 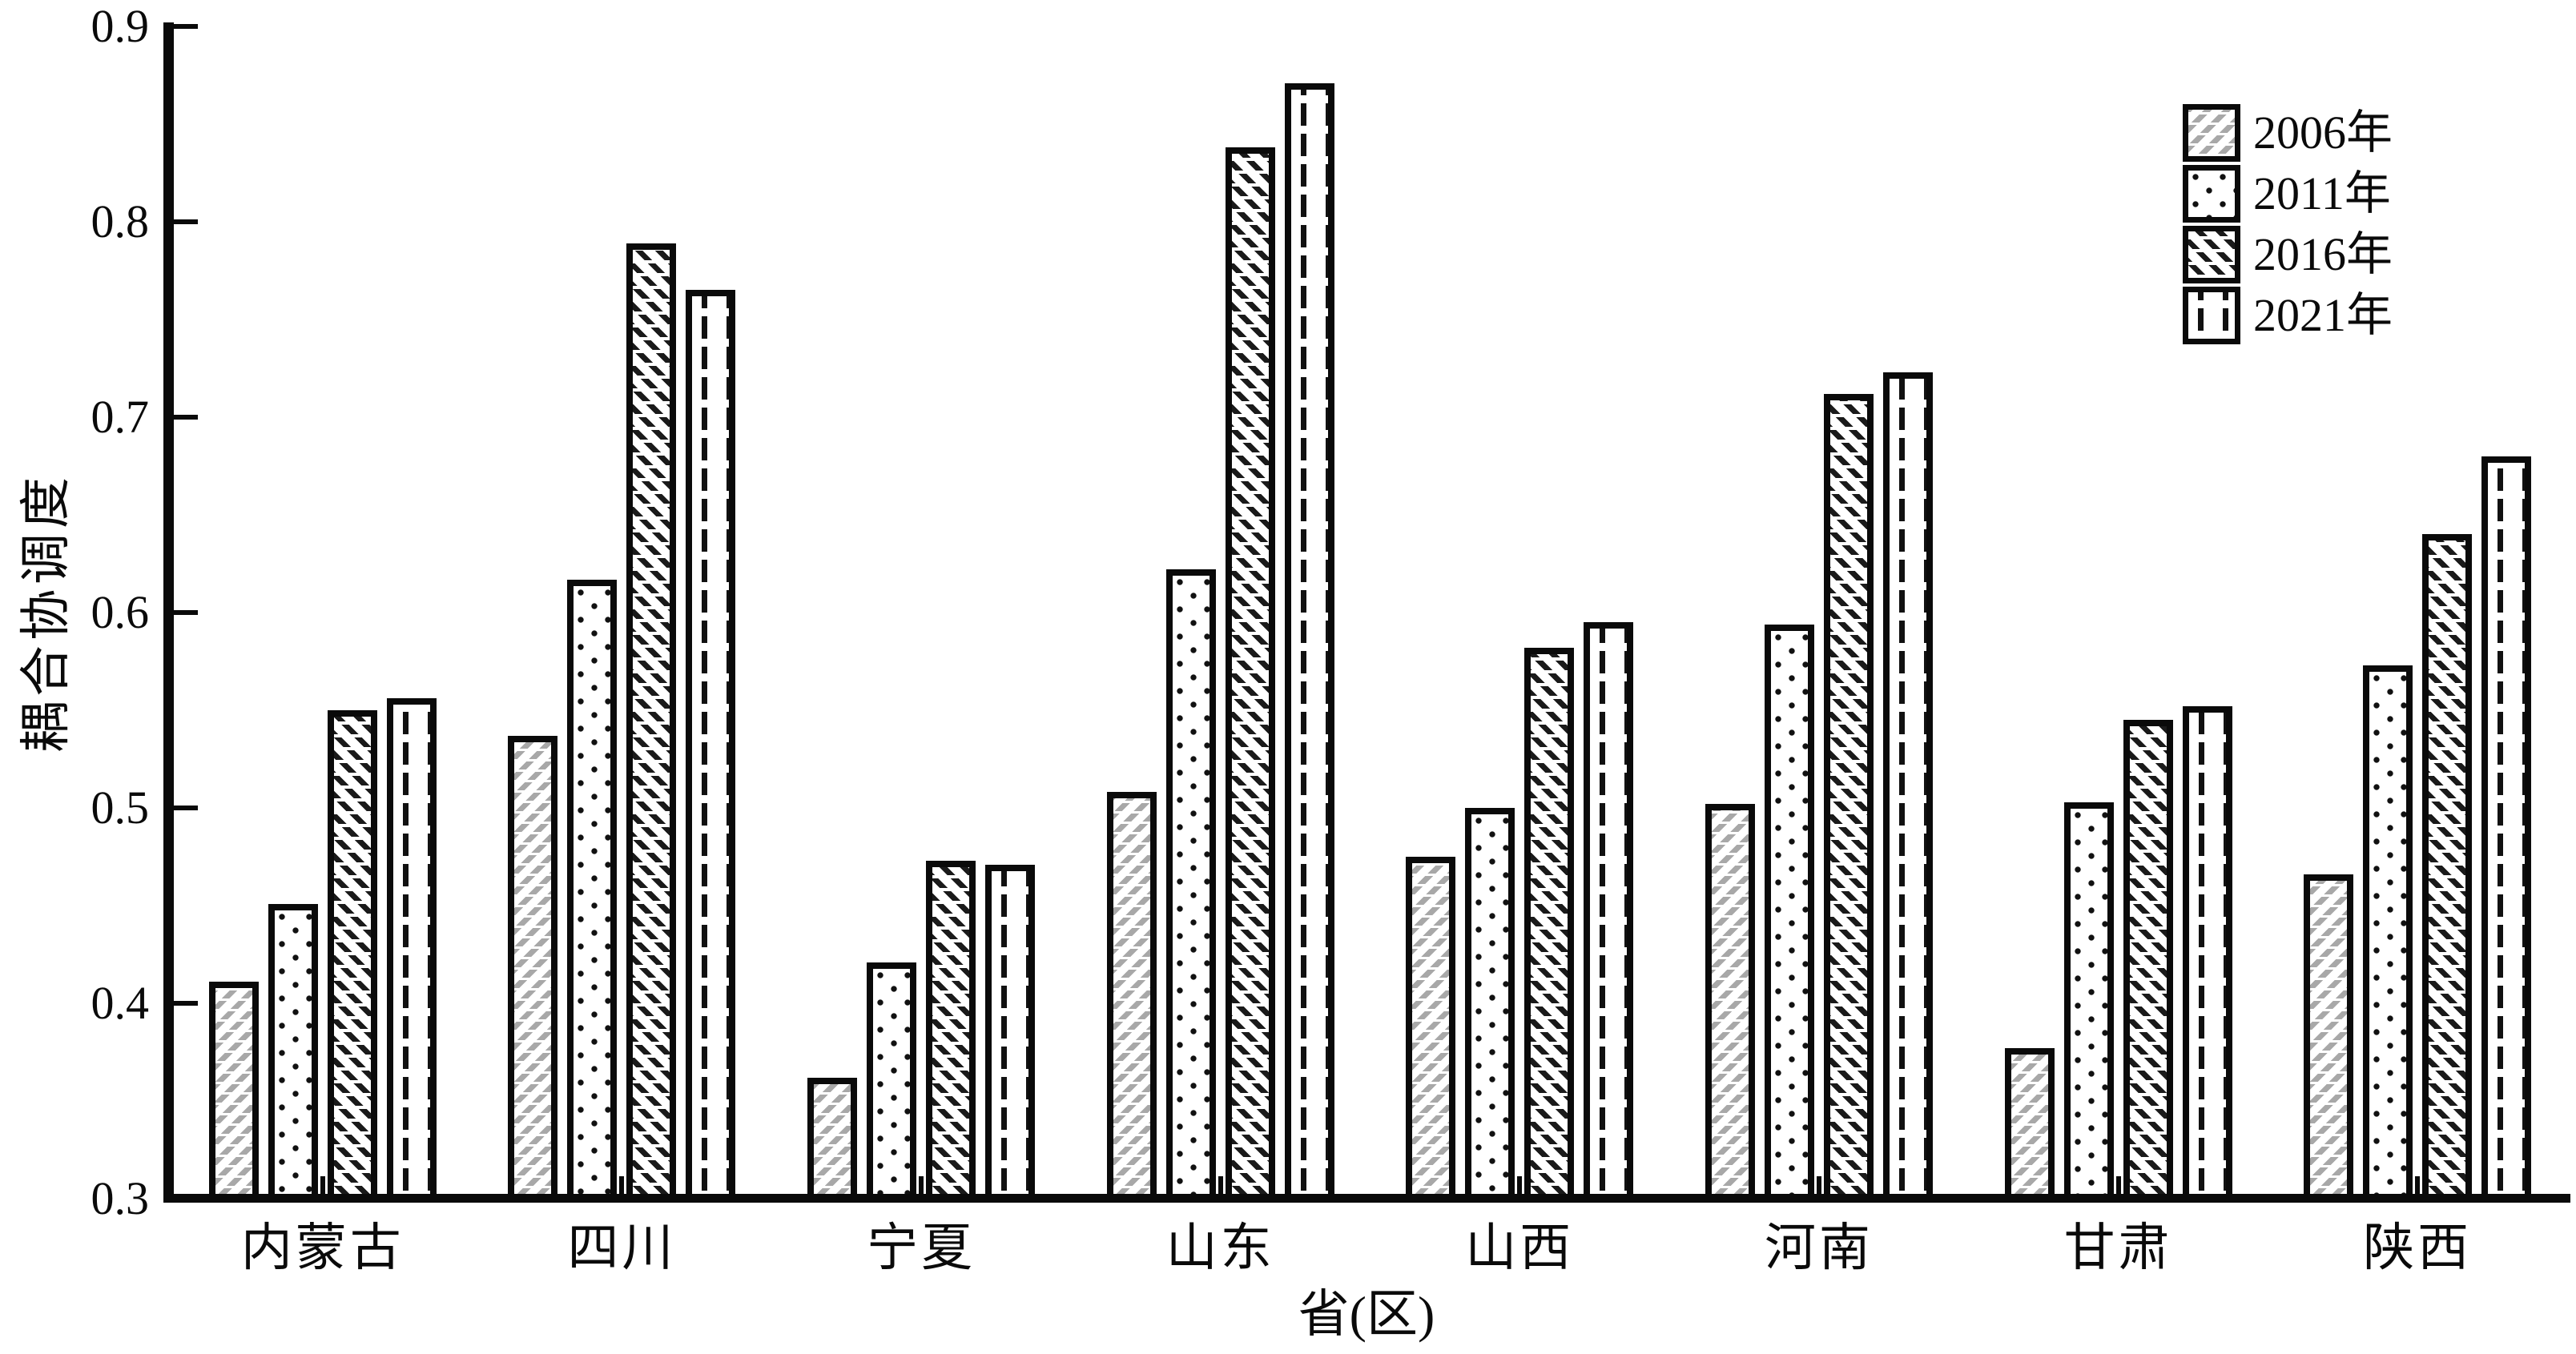 I want to click on legend-label: 2011年, so click(x=2322, y=193).